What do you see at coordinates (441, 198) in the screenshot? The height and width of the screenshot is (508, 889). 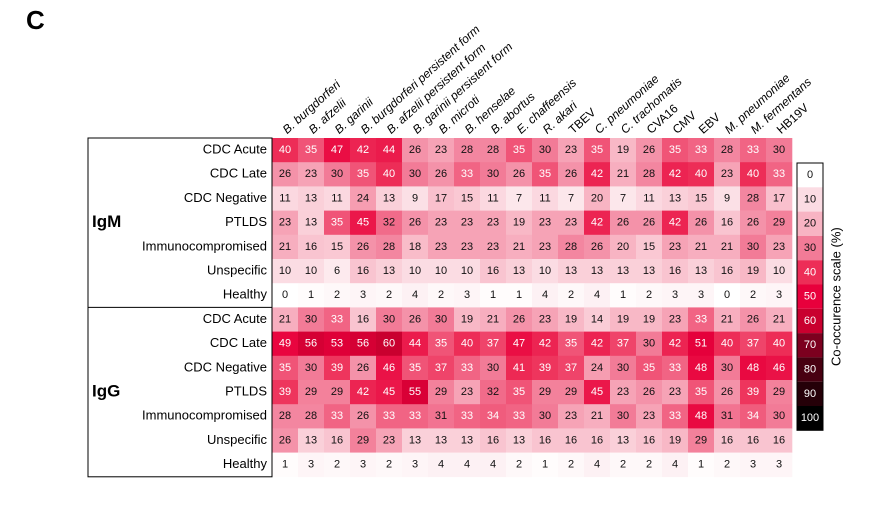 I see `cell-value: 17` at bounding box center [441, 198].